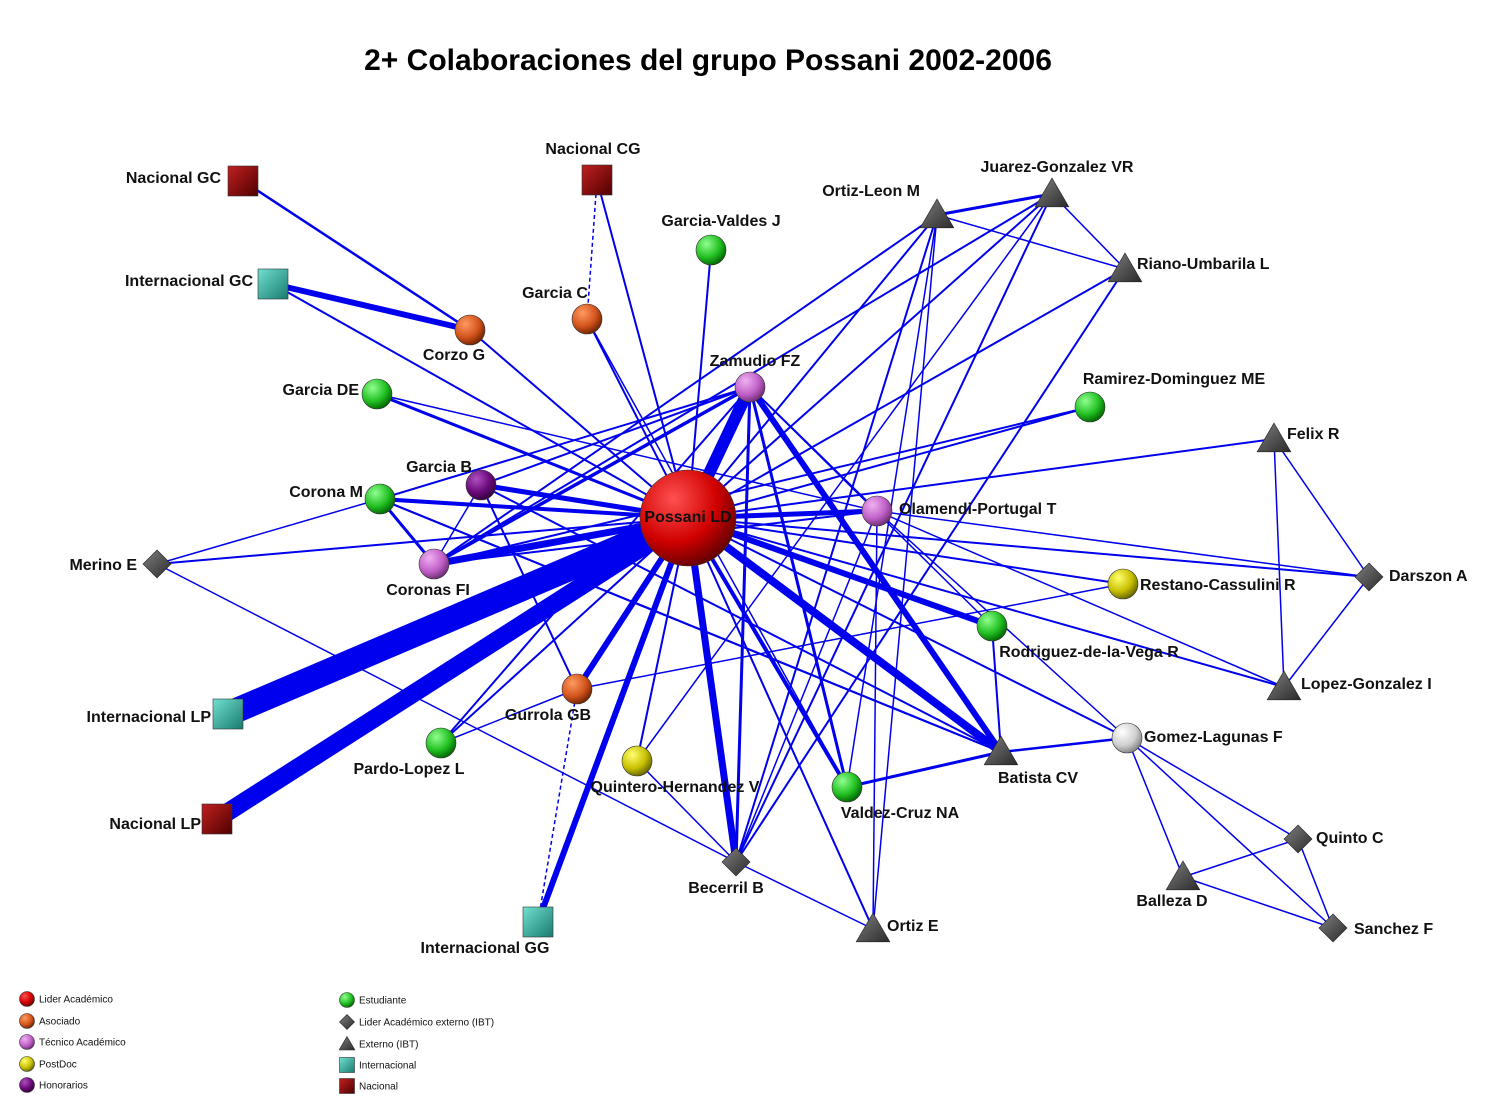 The height and width of the screenshot is (1100, 1500). I want to click on legend-label: Internacional, so click(387, 1066).